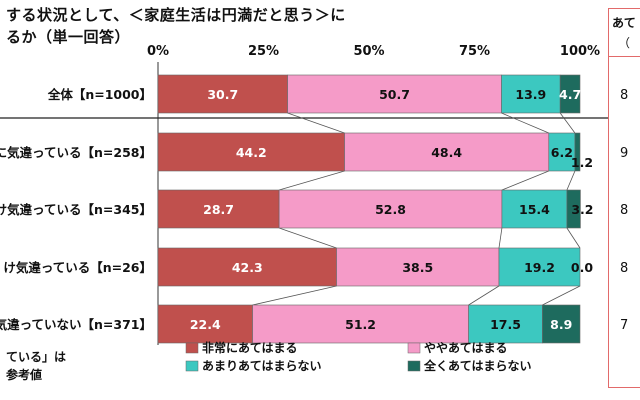  I want to click on bar-value-label: 17.5, so click(505, 324).